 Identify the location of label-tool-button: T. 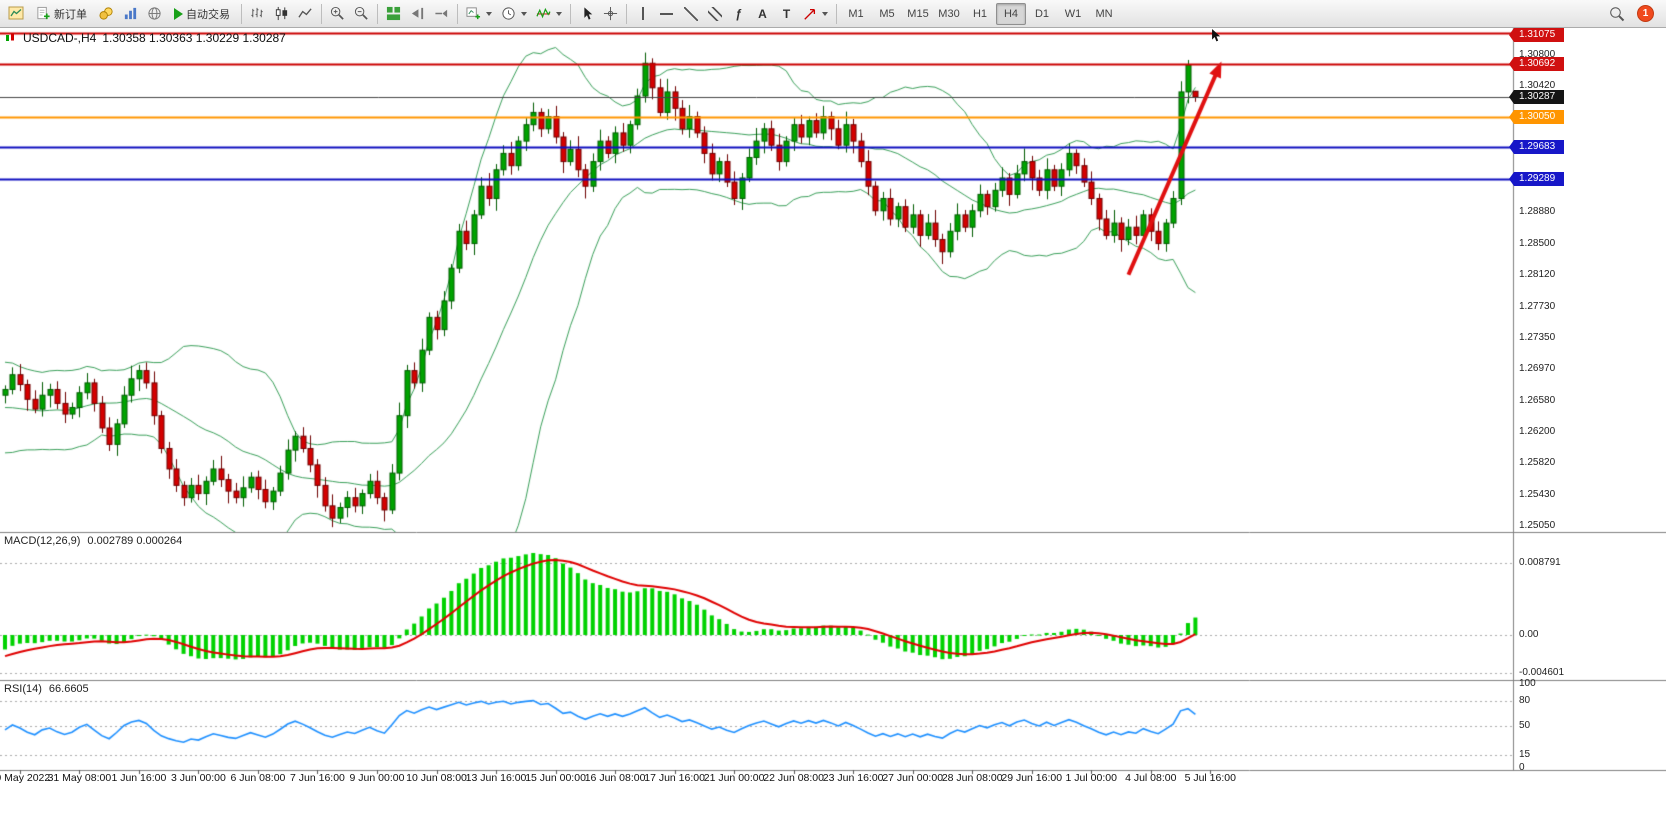
(786, 14).